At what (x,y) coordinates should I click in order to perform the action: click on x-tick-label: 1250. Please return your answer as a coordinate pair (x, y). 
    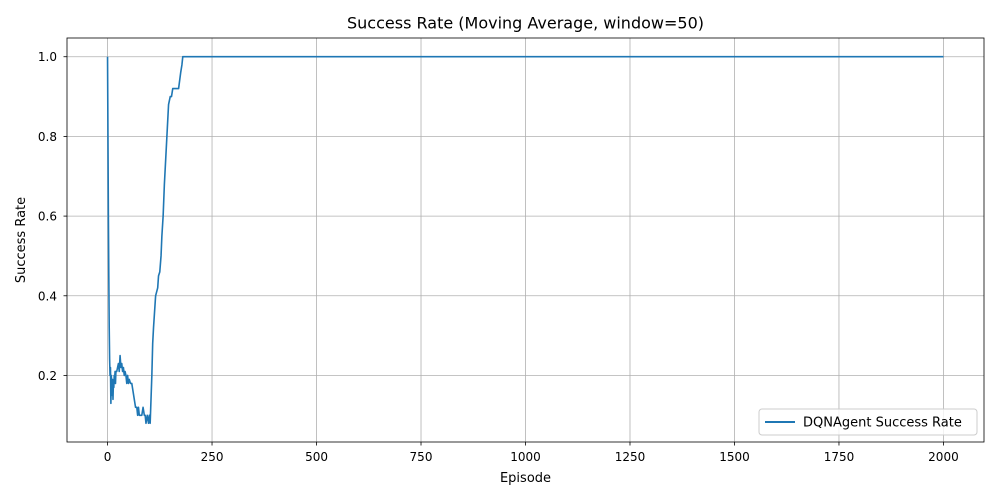
    Looking at the image, I should click on (630, 457).